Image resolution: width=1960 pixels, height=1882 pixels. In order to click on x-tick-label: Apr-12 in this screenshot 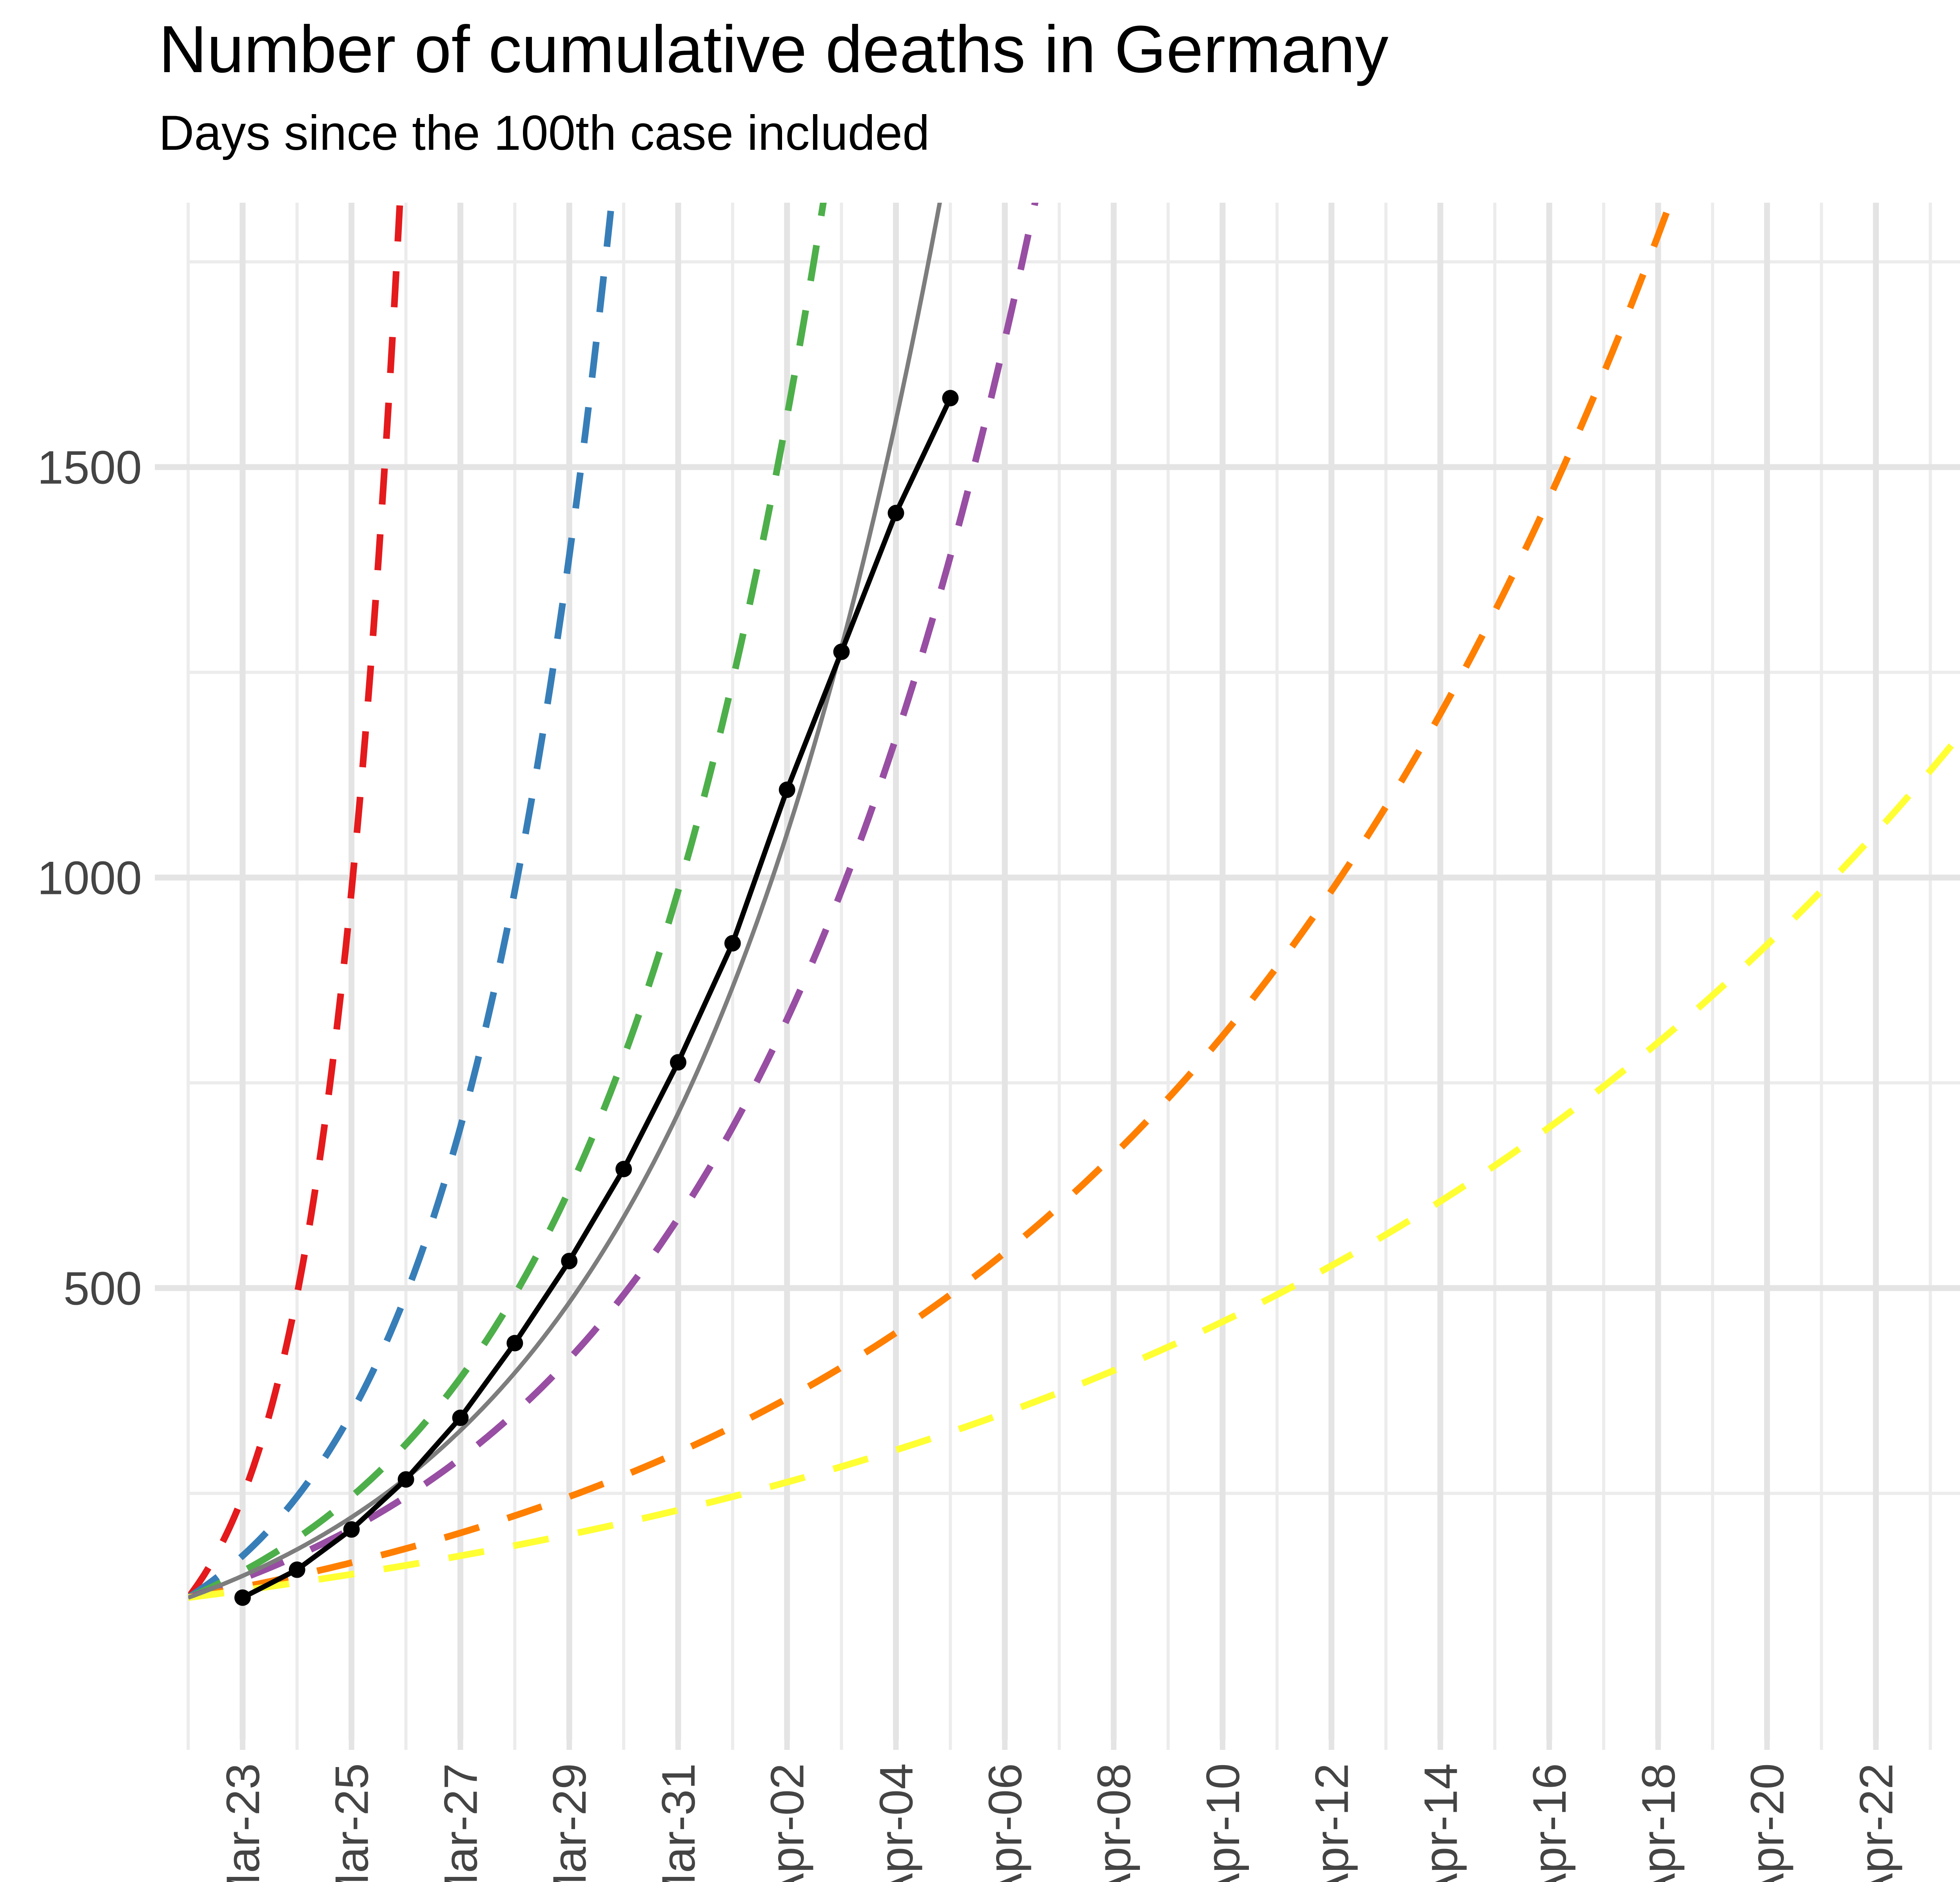, I will do `click(1332, 1822)`.